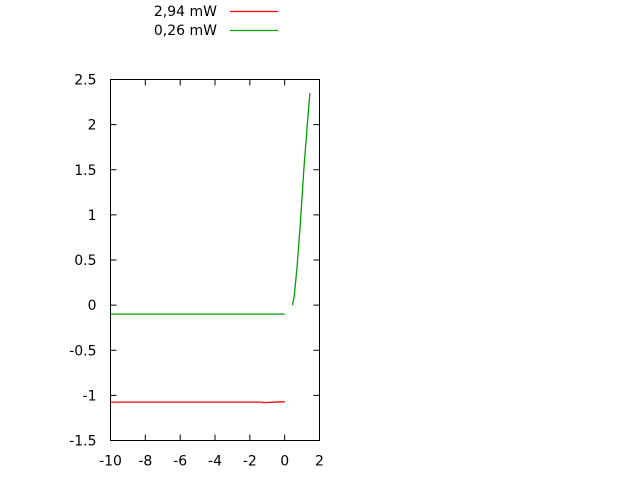  Describe the element at coordinates (92, 216) in the screenshot. I see `y-tick-label: 1` at that location.